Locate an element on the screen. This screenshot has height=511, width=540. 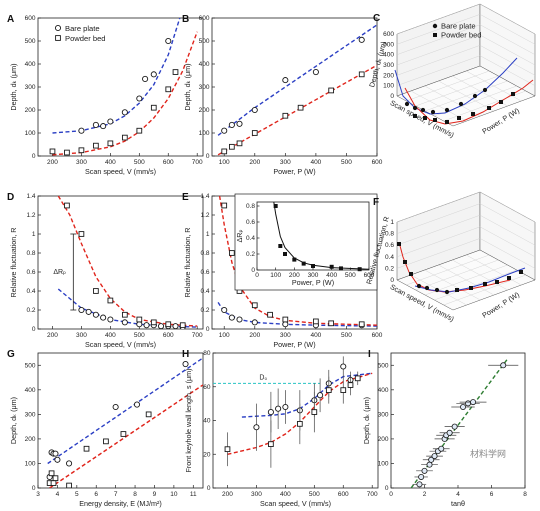
x-tick-label: 100 is located at coordinates (224, 162).